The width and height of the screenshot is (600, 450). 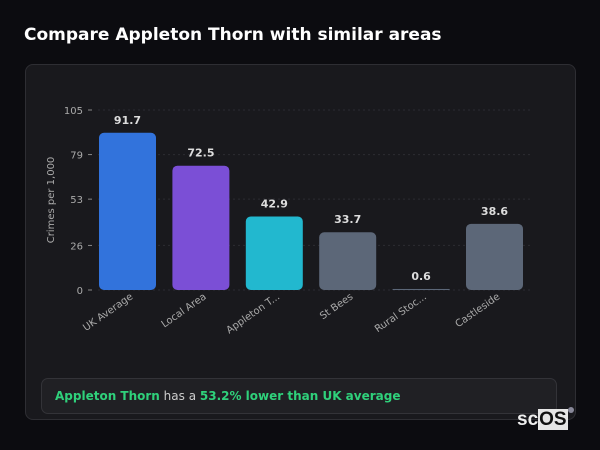 I want to click on area-name: Appleton Thorn, so click(x=107, y=396).